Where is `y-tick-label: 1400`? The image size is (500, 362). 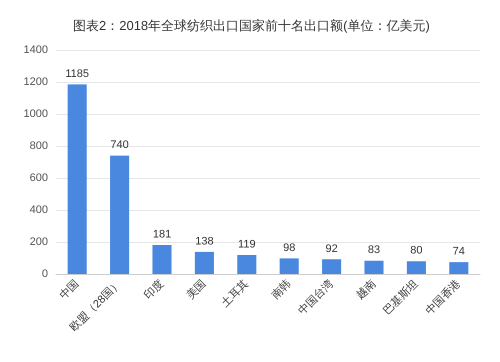 y-tick-label: 1400 is located at coordinates (36, 50).